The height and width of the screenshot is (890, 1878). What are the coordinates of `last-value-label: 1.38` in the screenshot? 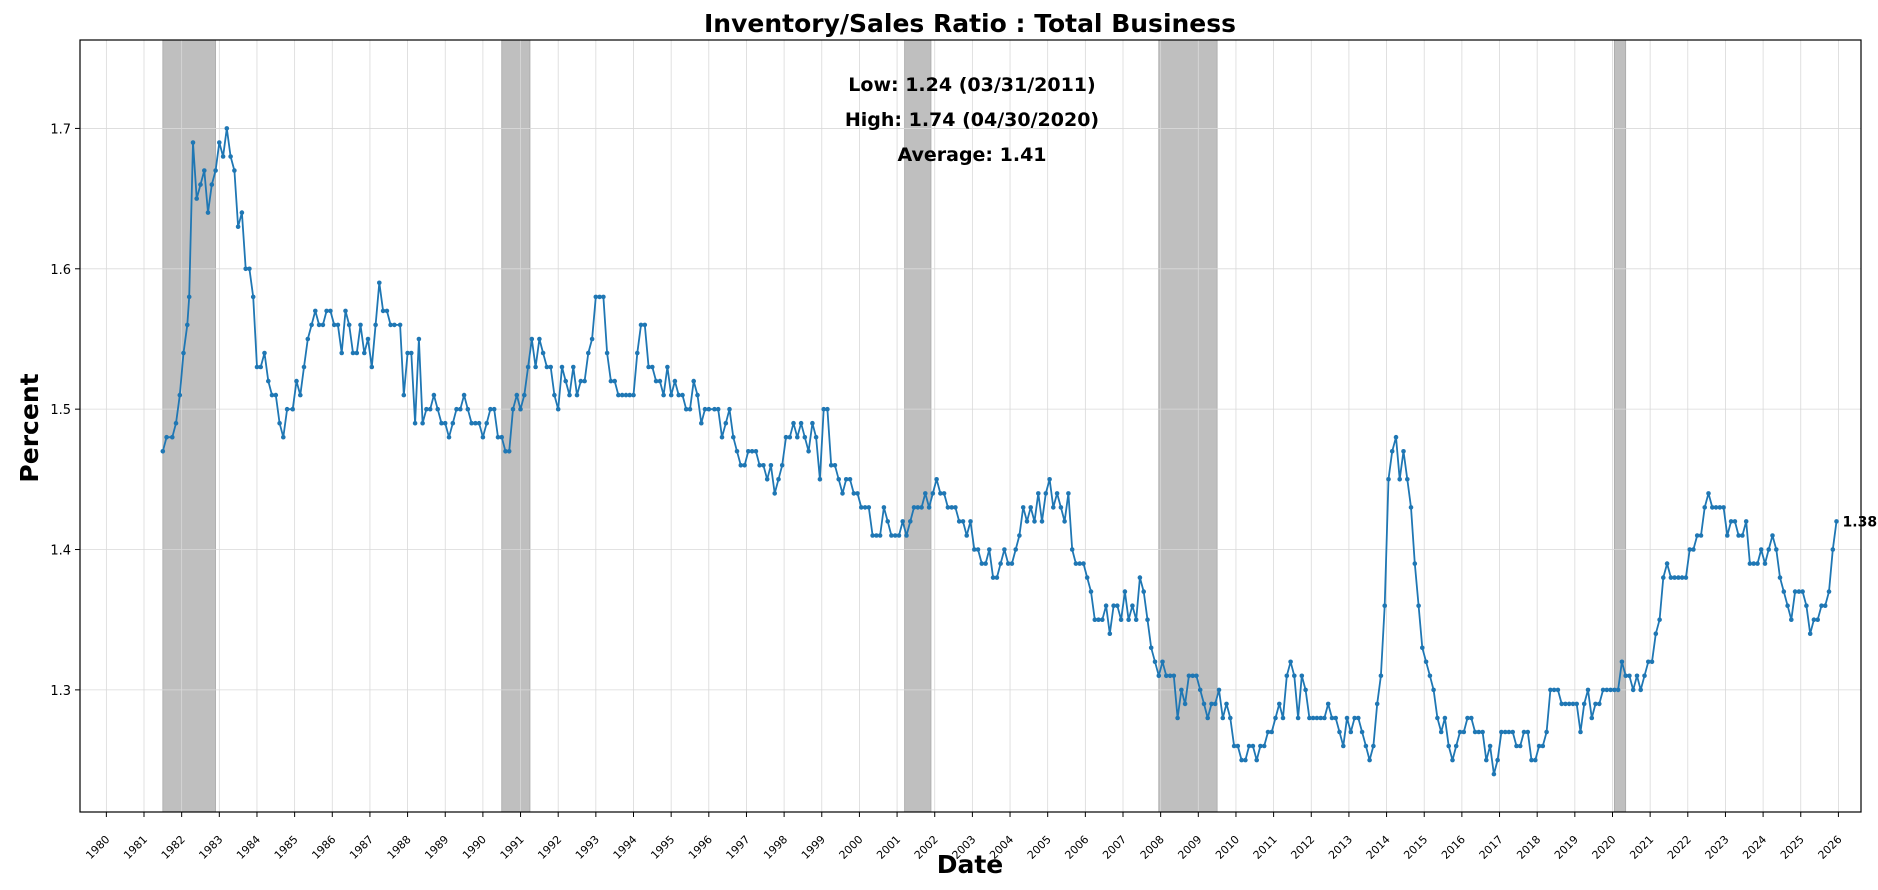 It's located at (1860, 522).